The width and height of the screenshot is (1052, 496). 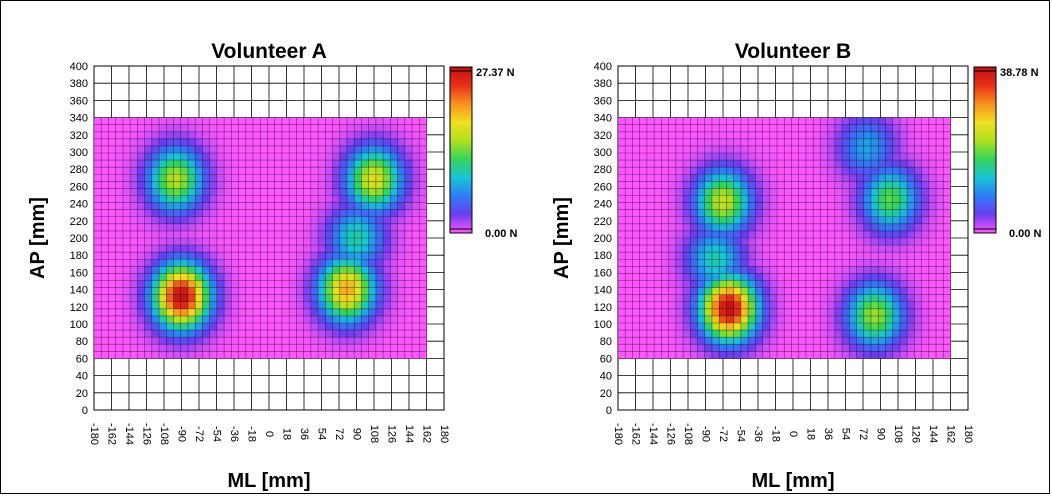 I want to click on y-tick-label: 340, so click(x=79, y=119).